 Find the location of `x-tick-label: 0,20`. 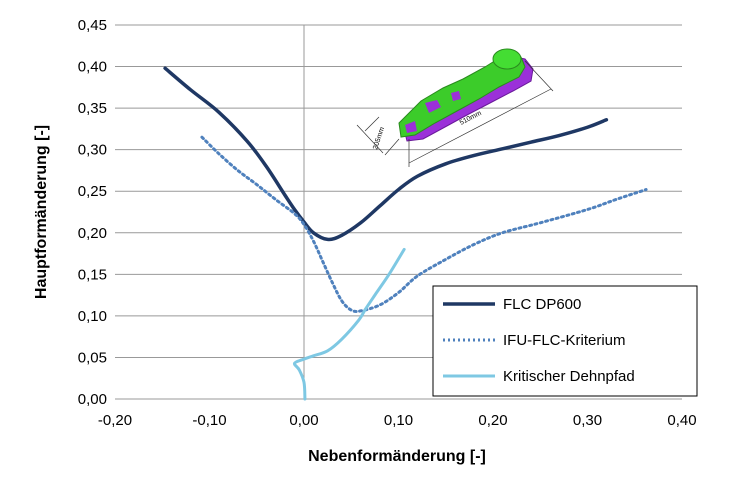

x-tick-label: 0,20 is located at coordinates (492, 420).